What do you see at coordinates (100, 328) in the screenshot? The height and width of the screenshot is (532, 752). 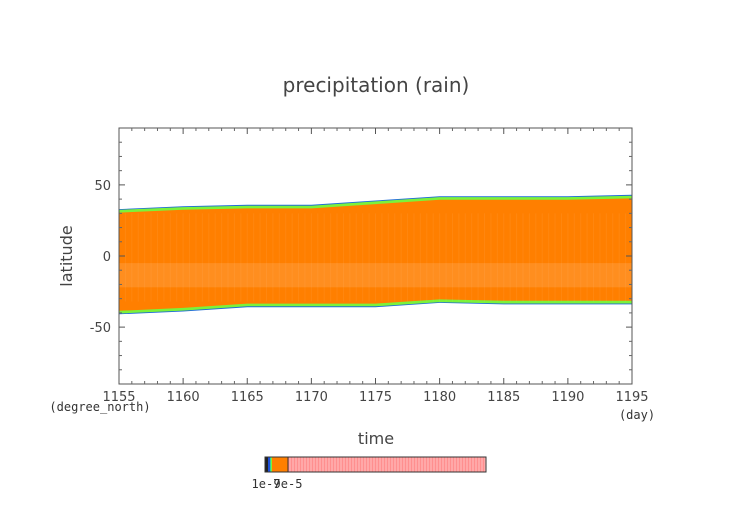 I see `y-tick-label: -50` at bounding box center [100, 328].